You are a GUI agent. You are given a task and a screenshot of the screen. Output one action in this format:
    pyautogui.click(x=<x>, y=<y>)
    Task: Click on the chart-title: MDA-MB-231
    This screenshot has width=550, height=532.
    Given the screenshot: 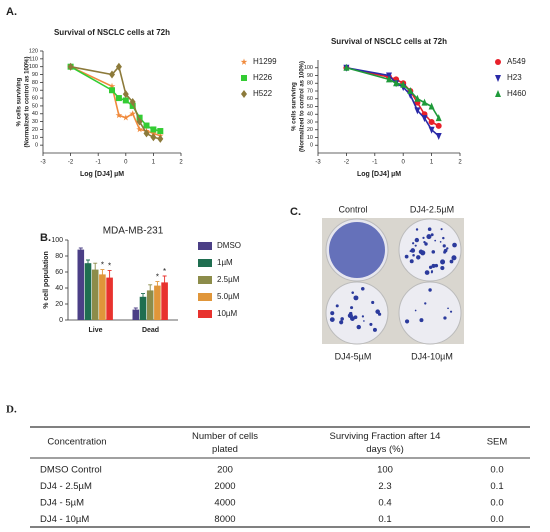 What is the action you would take?
    pyautogui.click(x=133, y=231)
    